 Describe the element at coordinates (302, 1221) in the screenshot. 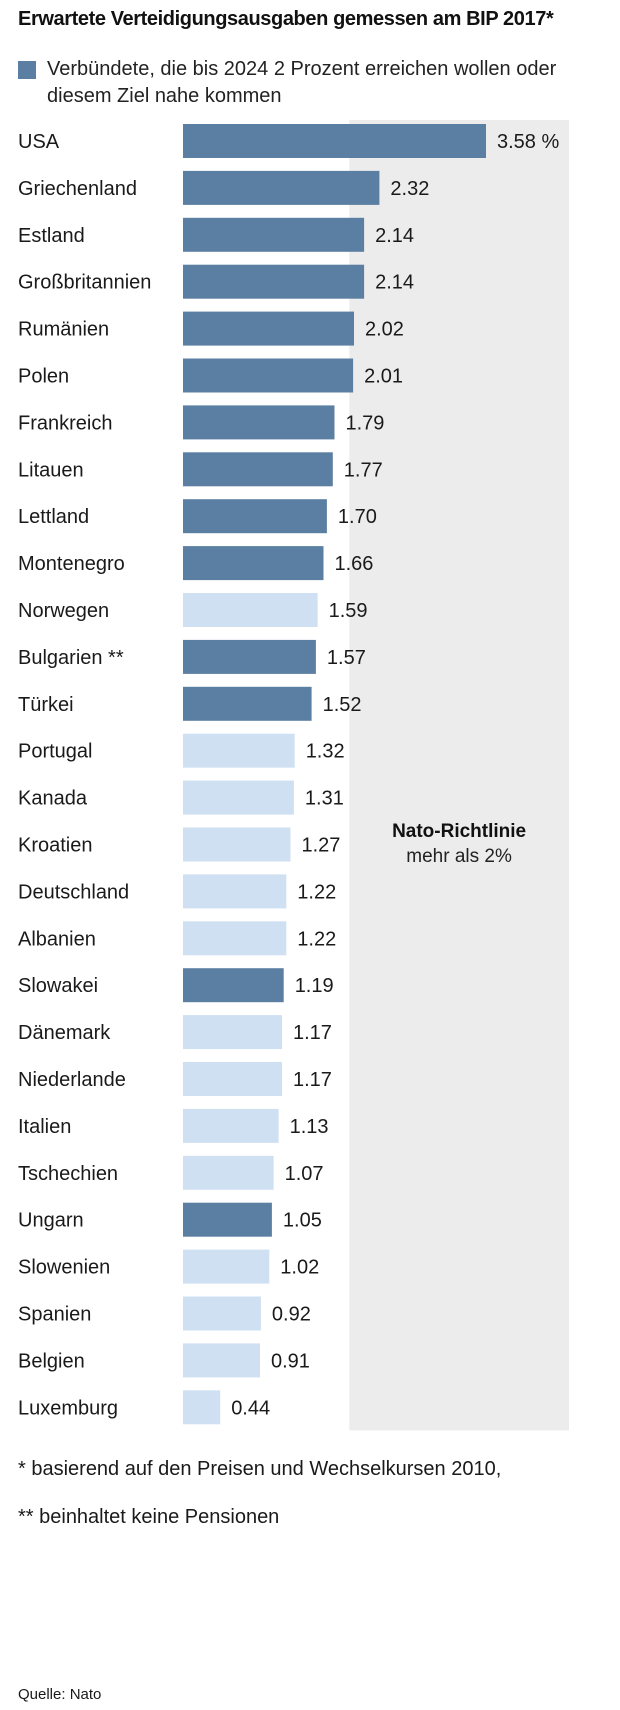

I see `value-label: 1.05` at that location.